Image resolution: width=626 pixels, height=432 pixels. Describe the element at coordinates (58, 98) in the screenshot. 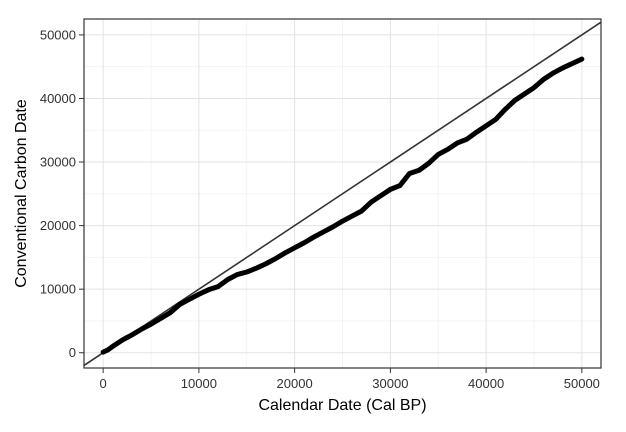

I see `y-tick-label: 40000` at that location.